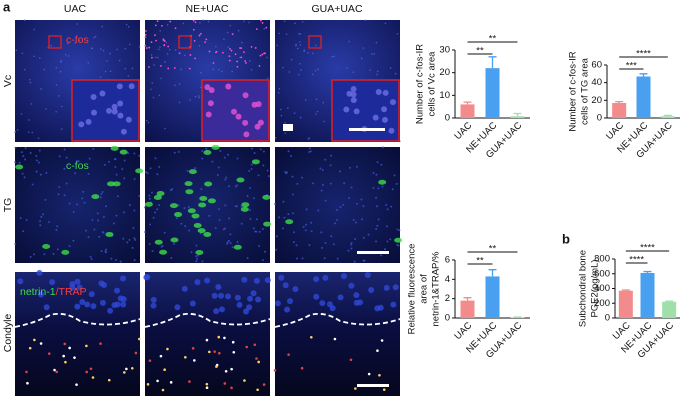 The width and height of the screenshot is (685, 400). Describe the element at coordinates (337, 205) in the screenshot. I see `micrograph` at that location.